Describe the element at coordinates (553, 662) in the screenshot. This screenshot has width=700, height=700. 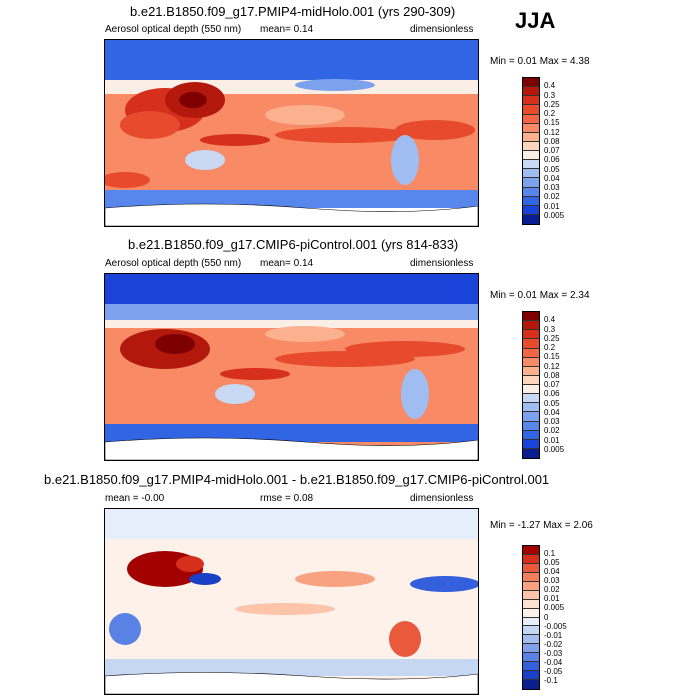
I see `colorbar-tick-label: -0.04` at that location.